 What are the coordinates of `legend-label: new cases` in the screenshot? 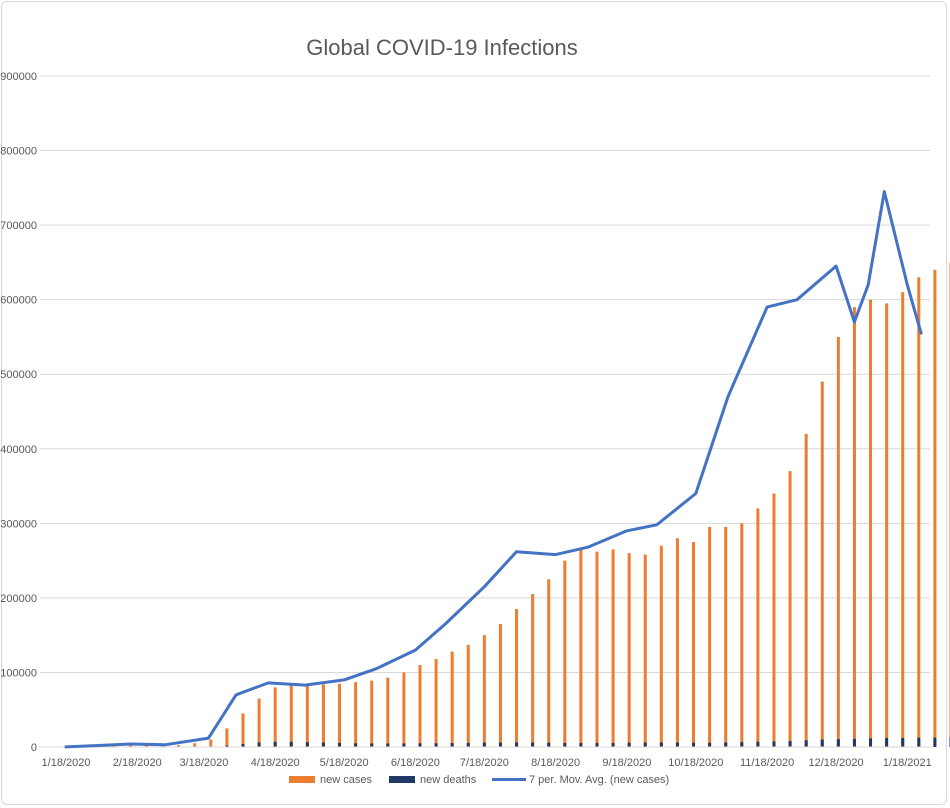 It's located at (346, 780).